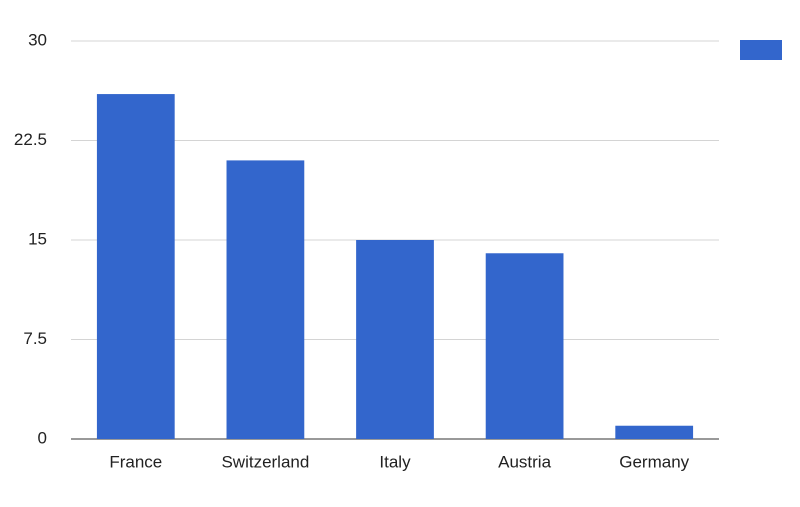 Image resolution: width=800 pixels, height=507 pixels. I want to click on y-tick-label: 0, so click(42, 437).